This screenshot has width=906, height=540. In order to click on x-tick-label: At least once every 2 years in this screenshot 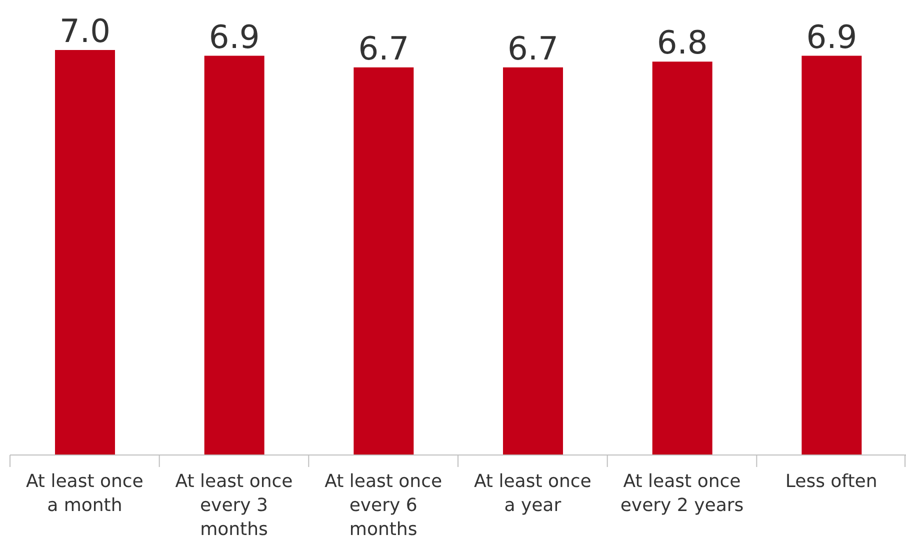, I will do `click(682, 493)`.